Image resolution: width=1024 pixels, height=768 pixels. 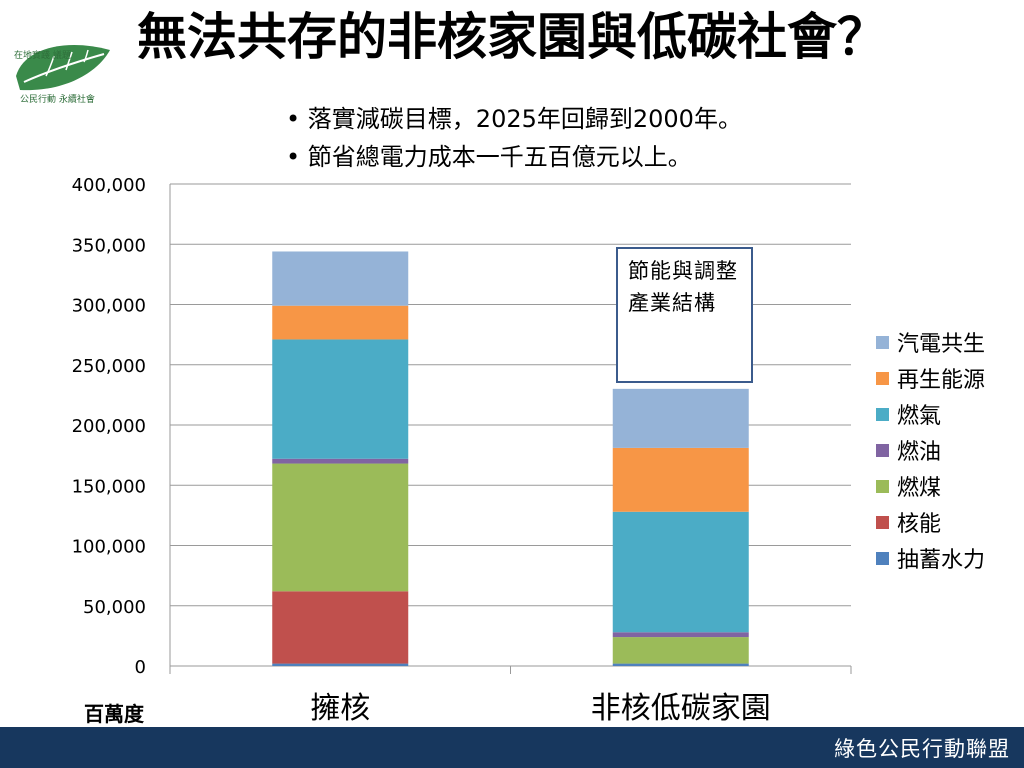 I want to click on chart-legend: 汽電共生再生能源燃氣燃油燃煤核能抽蓄水力, so click(x=930, y=450).